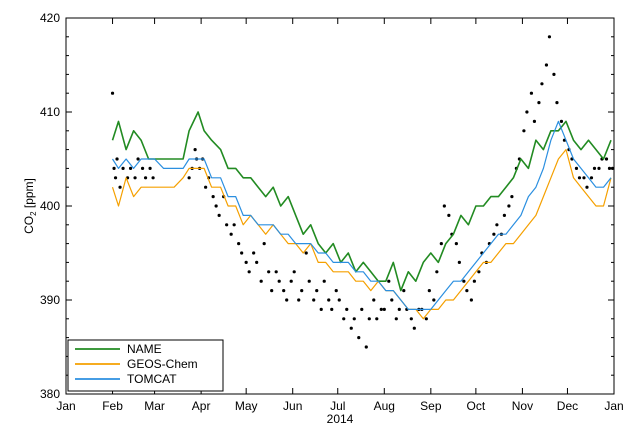 This screenshot has width=625, height=431. What do you see at coordinates (337, 406) in the screenshot?
I see `x-tick-label: Jul` at bounding box center [337, 406].